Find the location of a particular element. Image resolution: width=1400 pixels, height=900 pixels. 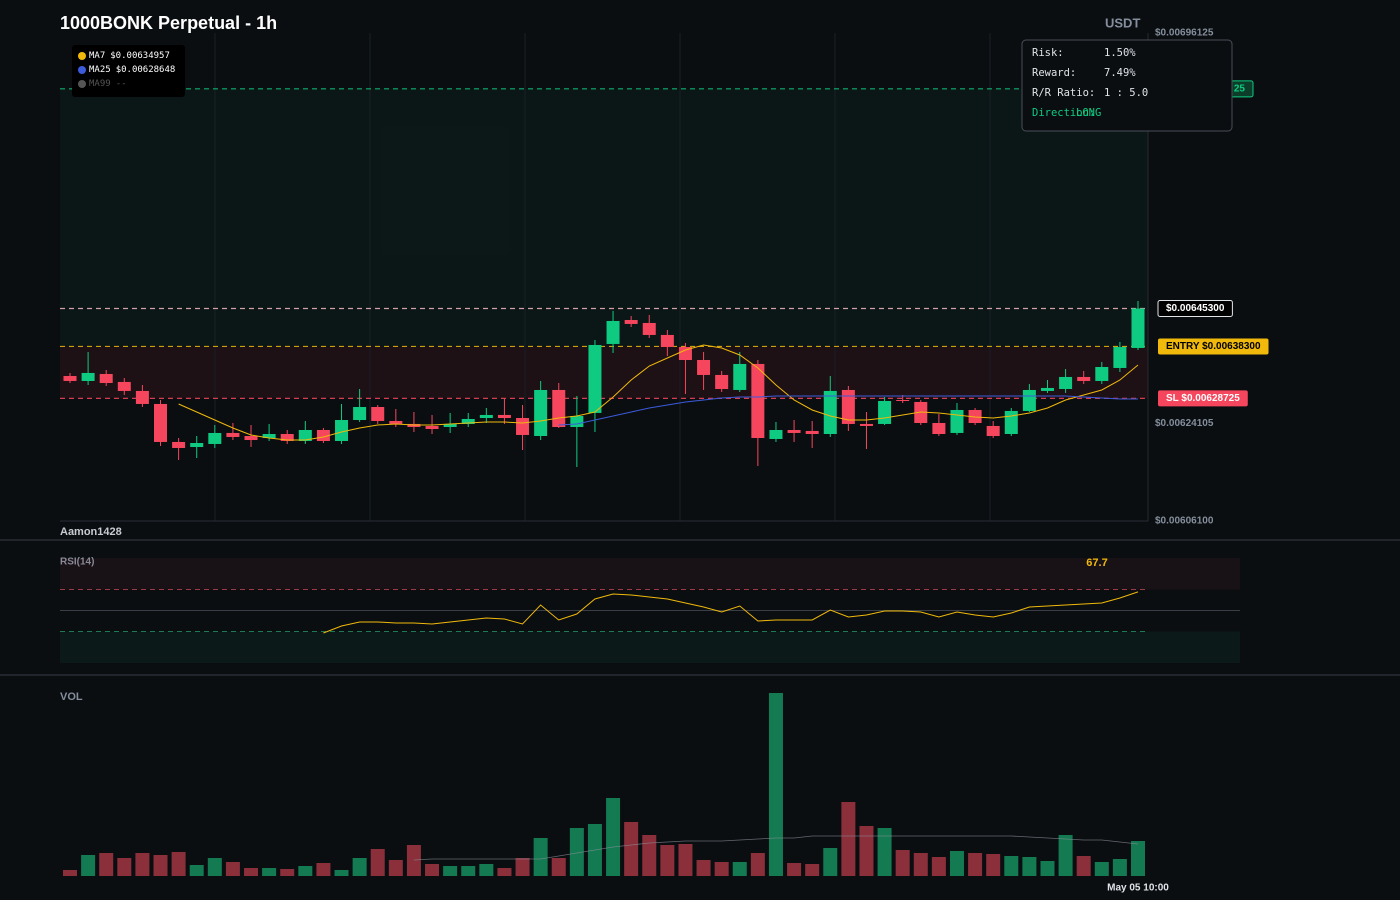

panel-label: Reward: is located at coordinates (1054, 73).